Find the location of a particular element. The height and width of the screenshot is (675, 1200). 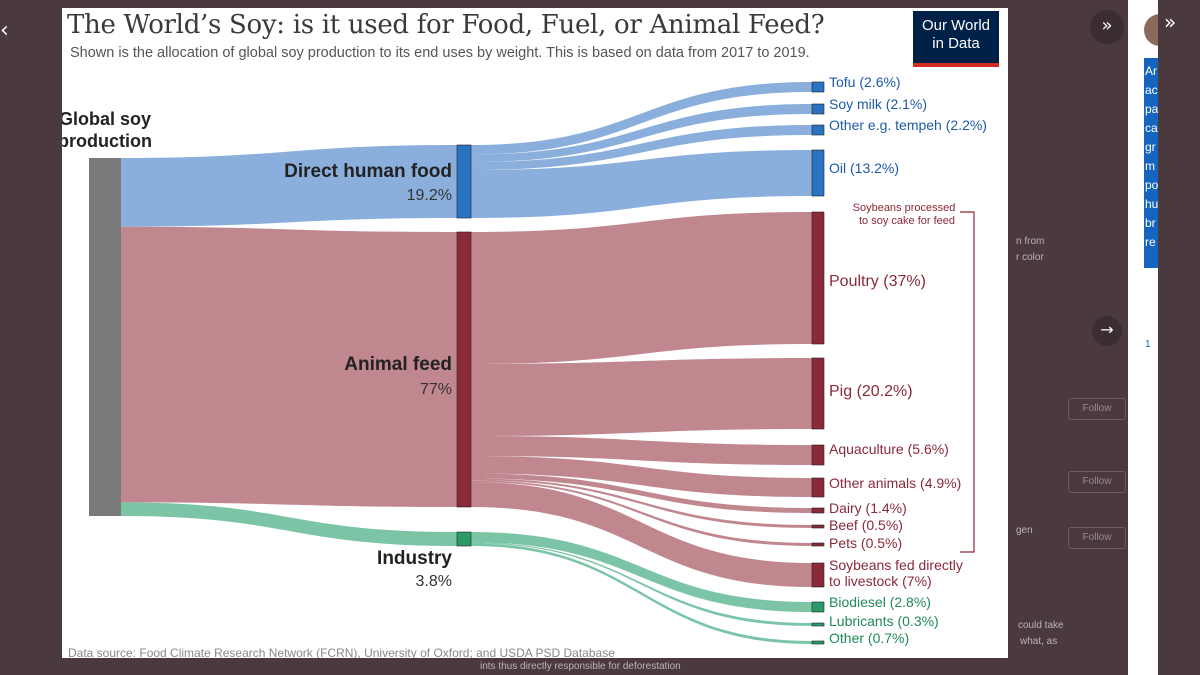

flow-root-to-direct-human-food is located at coordinates (289, 186).